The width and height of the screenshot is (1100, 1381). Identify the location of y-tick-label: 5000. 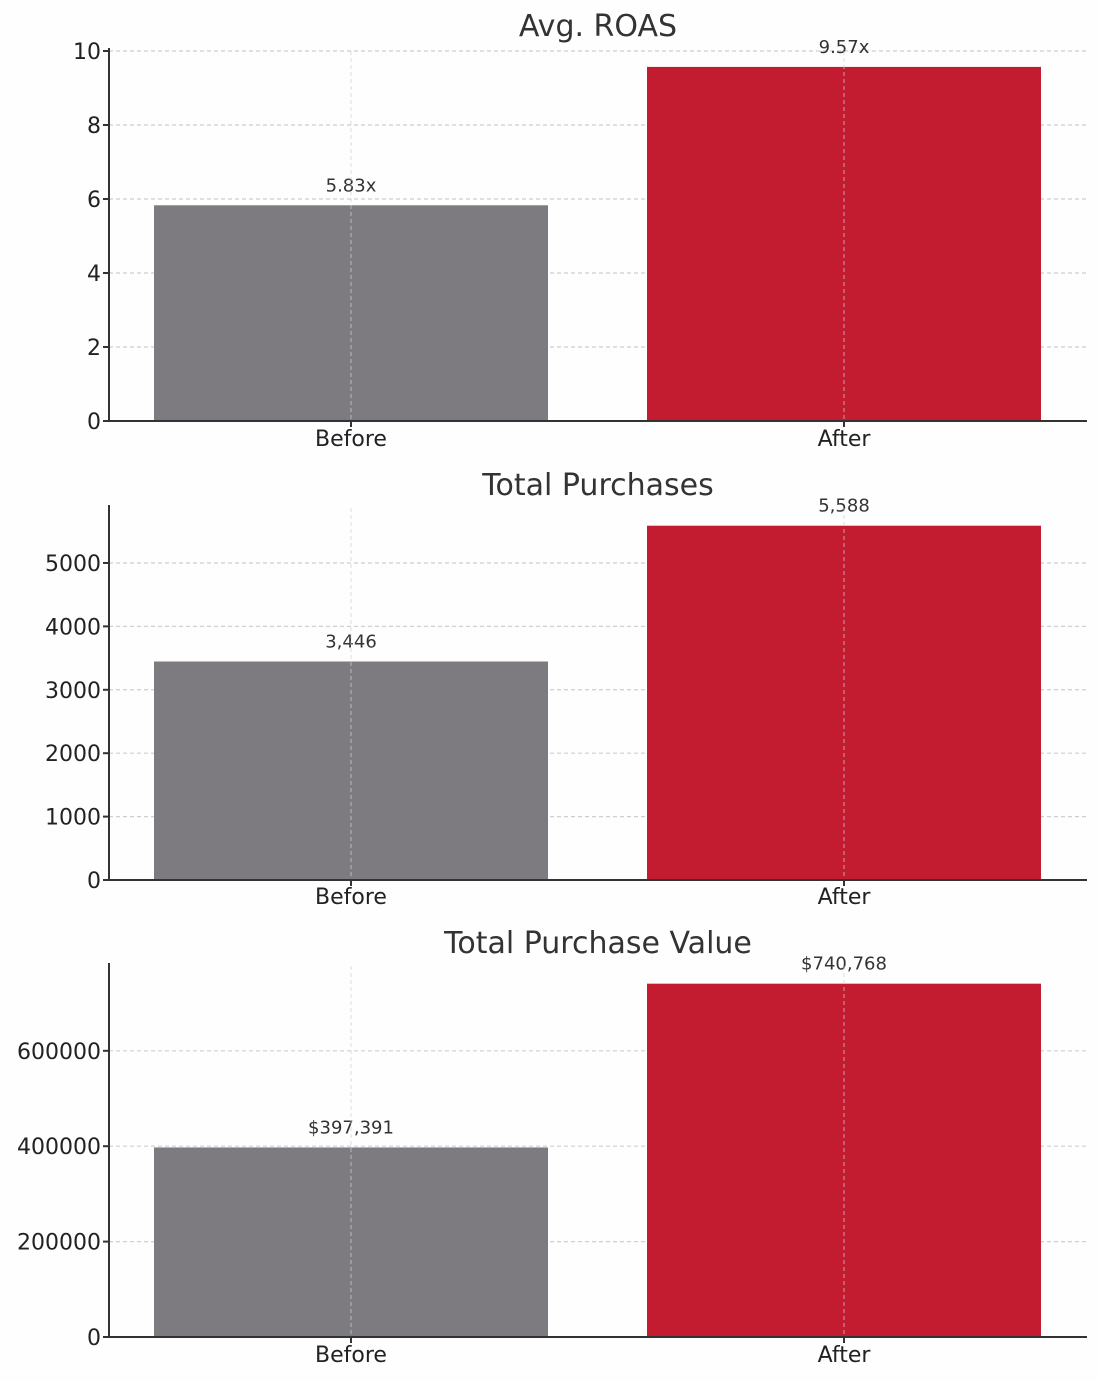
(73, 564).